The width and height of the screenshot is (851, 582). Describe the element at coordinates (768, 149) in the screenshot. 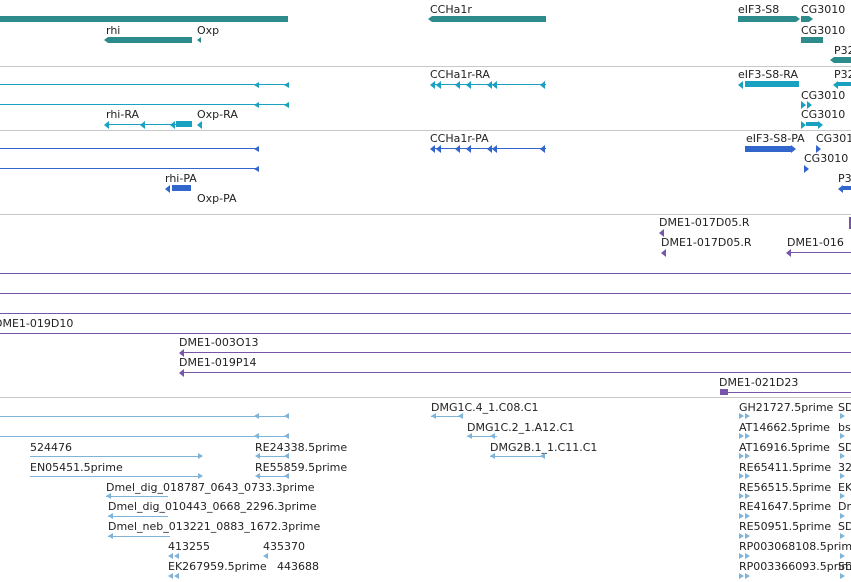

I see `protein-bar-eif3` at that location.